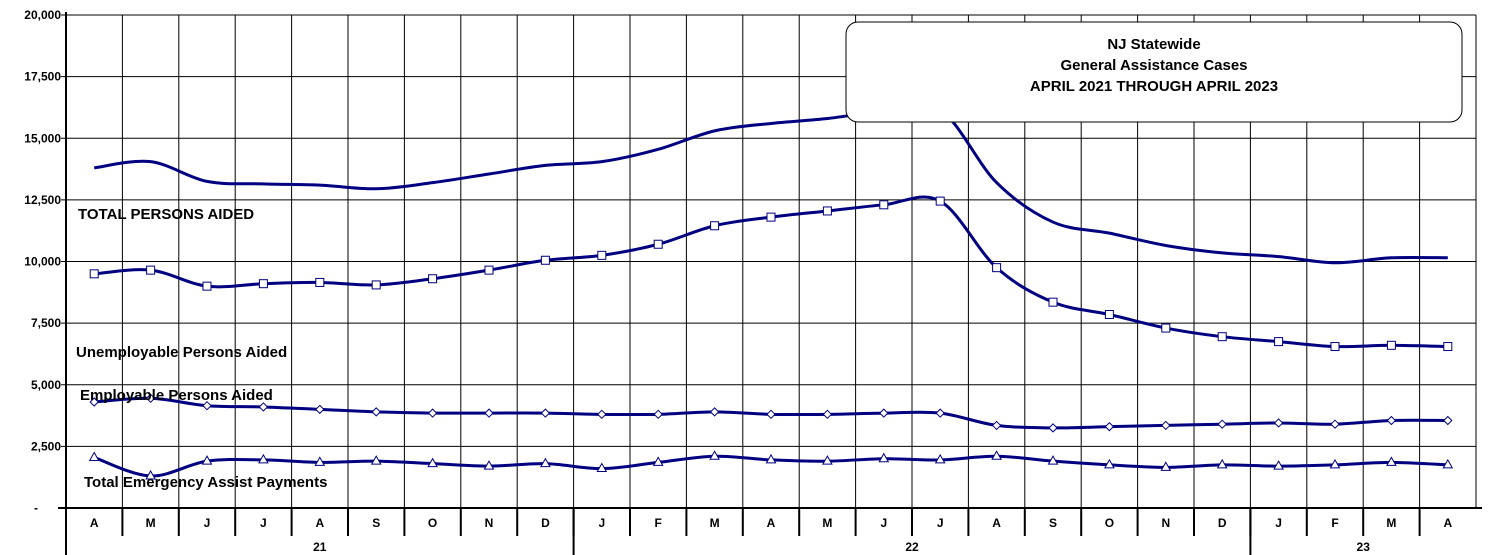 This screenshot has height=555, width=1488. Describe the element at coordinates (46, 323) in the screenshot. I see `y-tick-label: 7,500` at that location.